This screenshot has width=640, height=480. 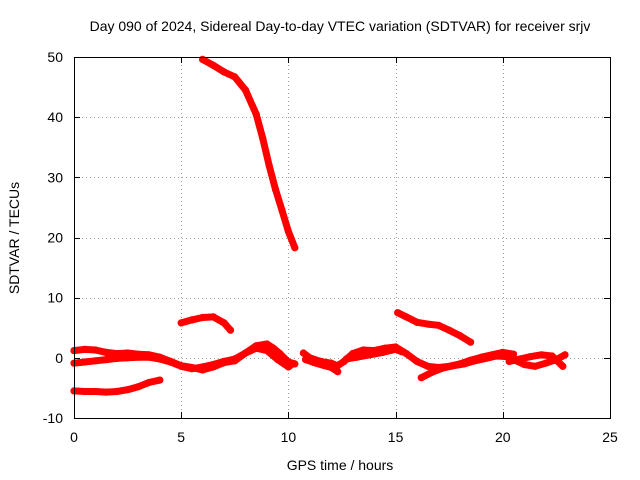 What do you see at coordinates (503, 437) in the screenshot?
I see `x-tick-label: 20` at bounding box center [503, 437].